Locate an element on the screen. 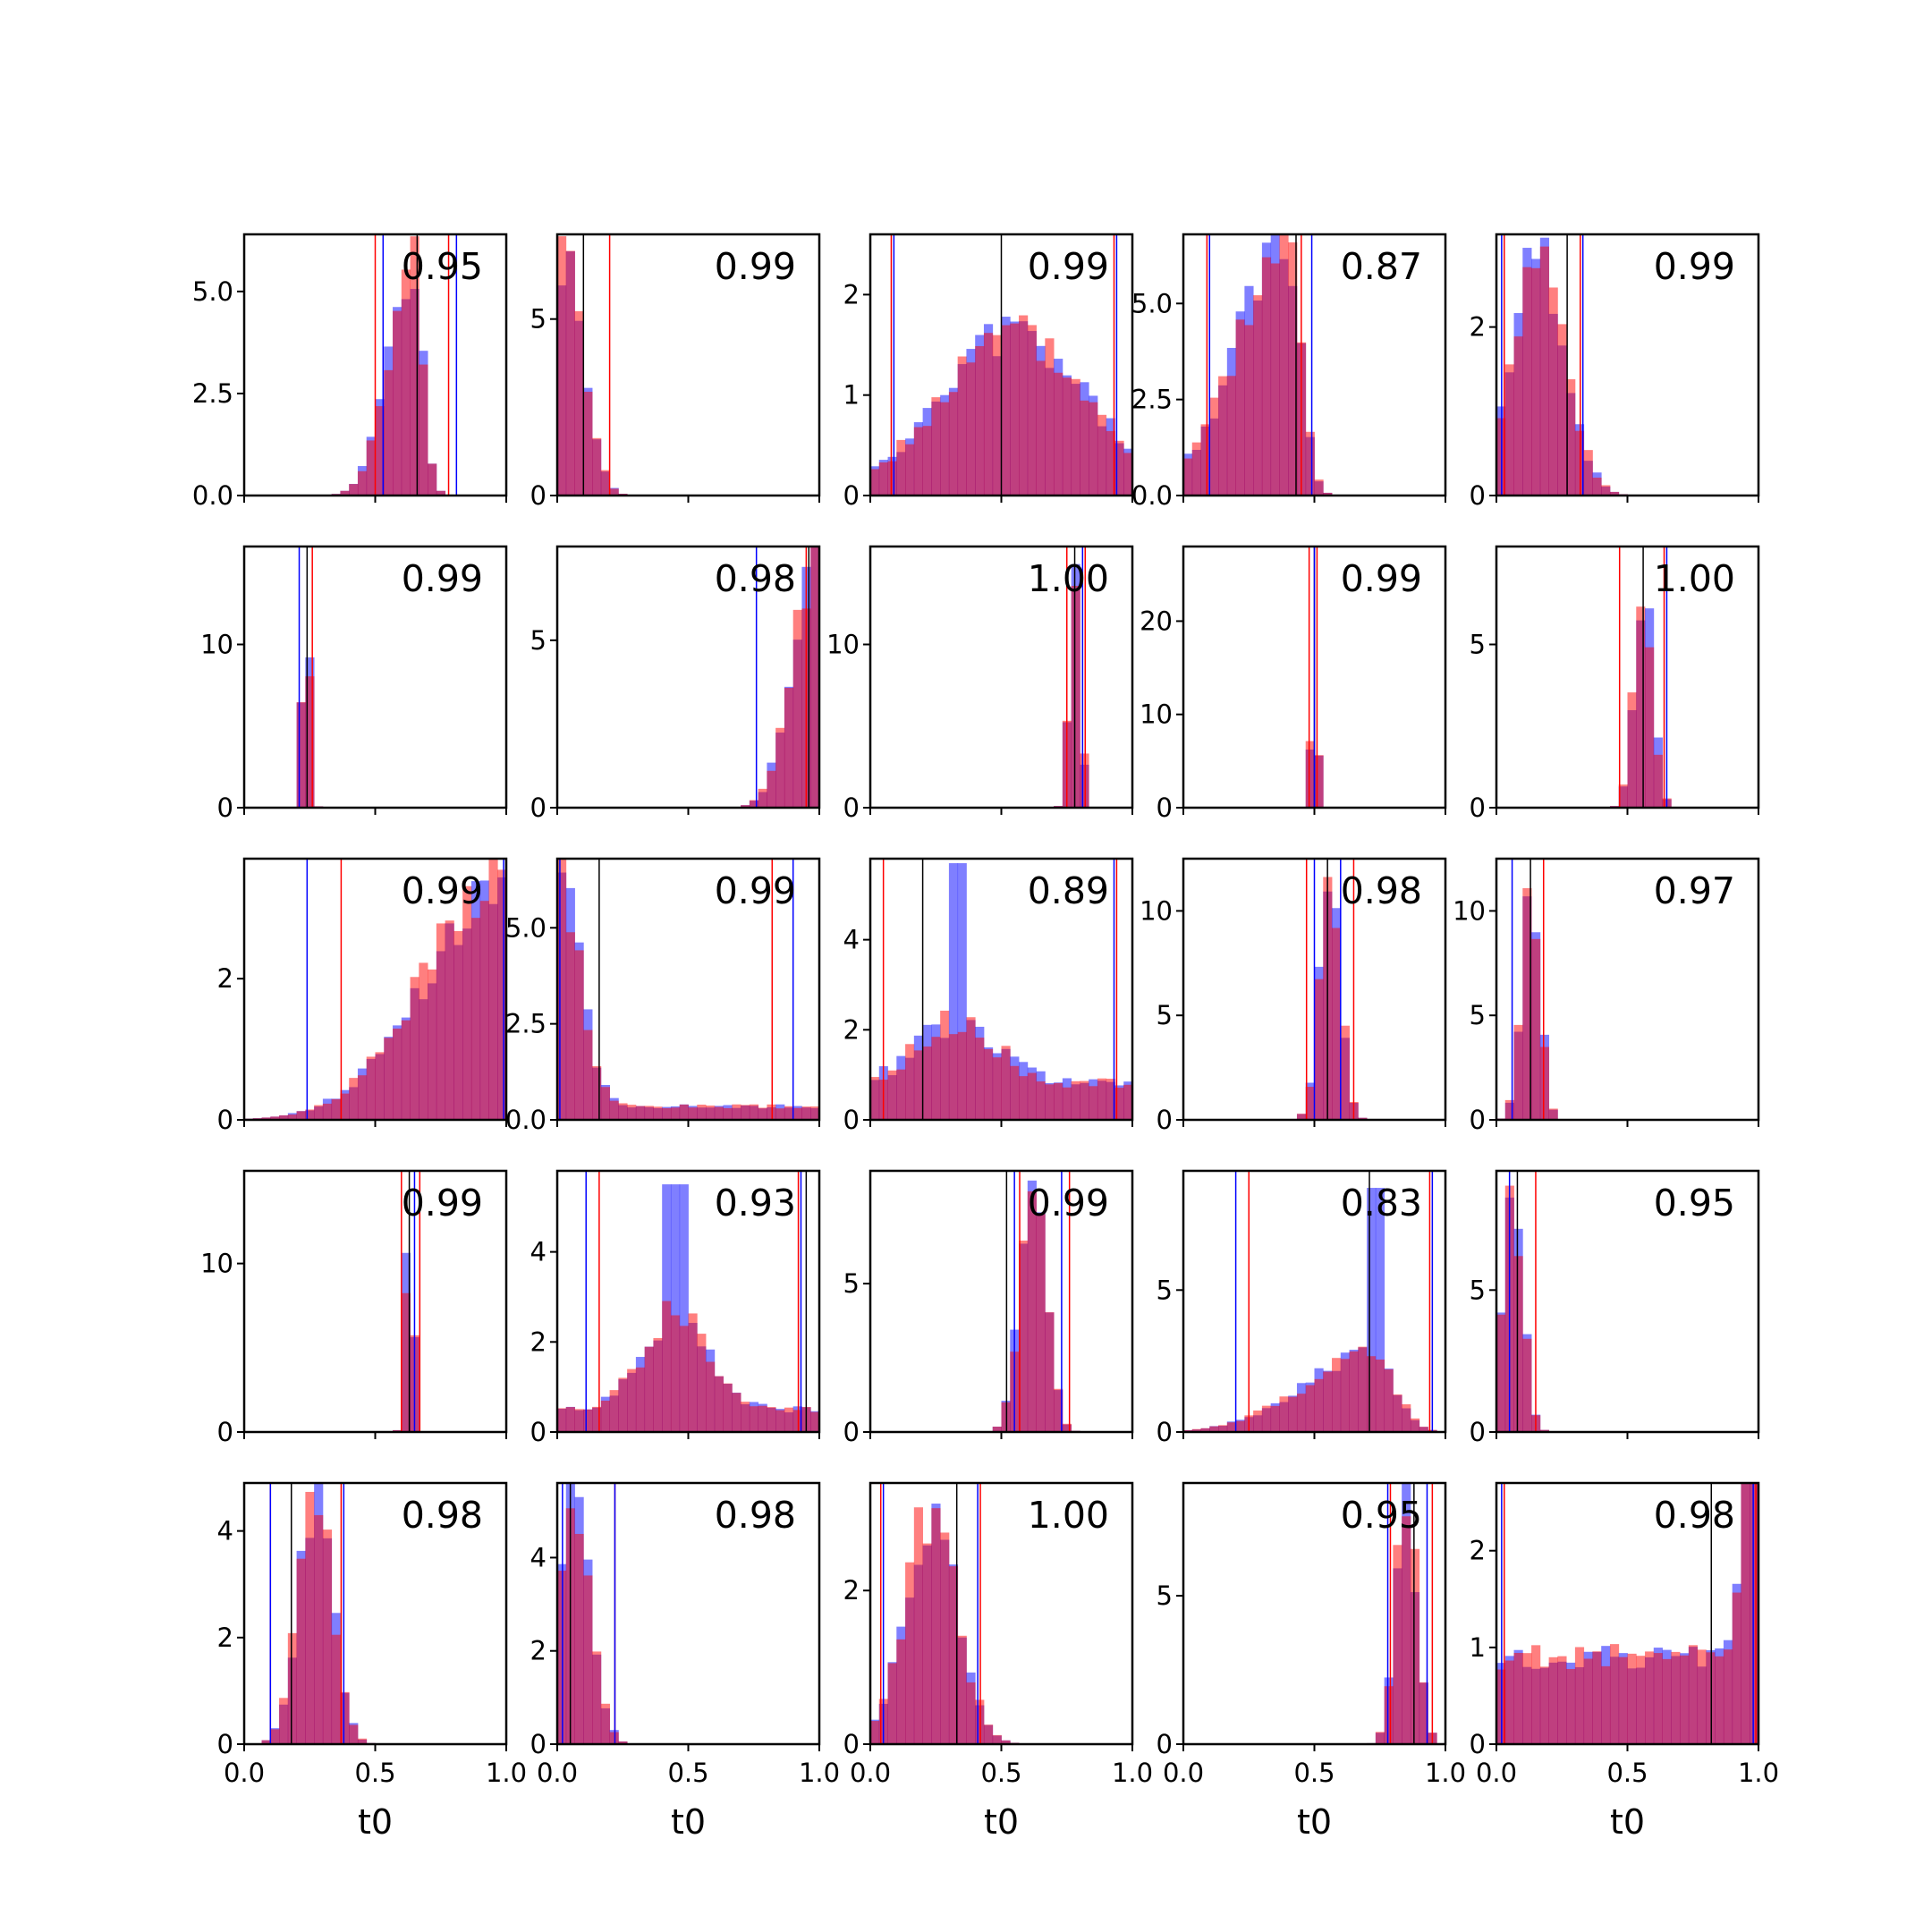 Image resolution: width=1932 pixels, height=1932 pixels. xtick-label: 1.0 is located at coordinates (1758, 1773).